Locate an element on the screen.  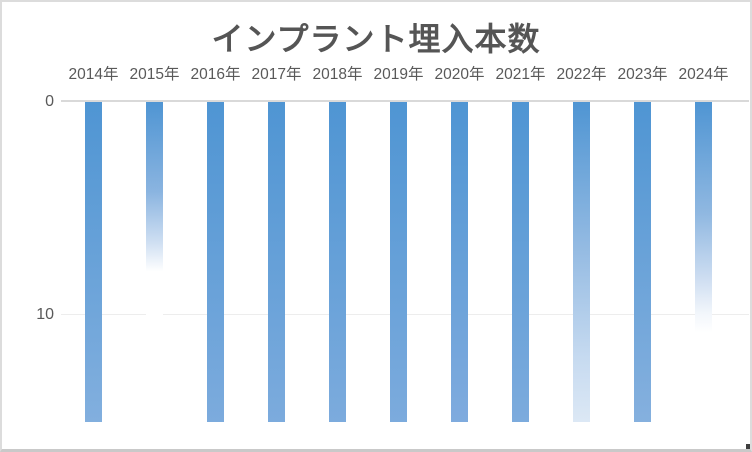
bar-2019 is located at coordinates (398, 262).